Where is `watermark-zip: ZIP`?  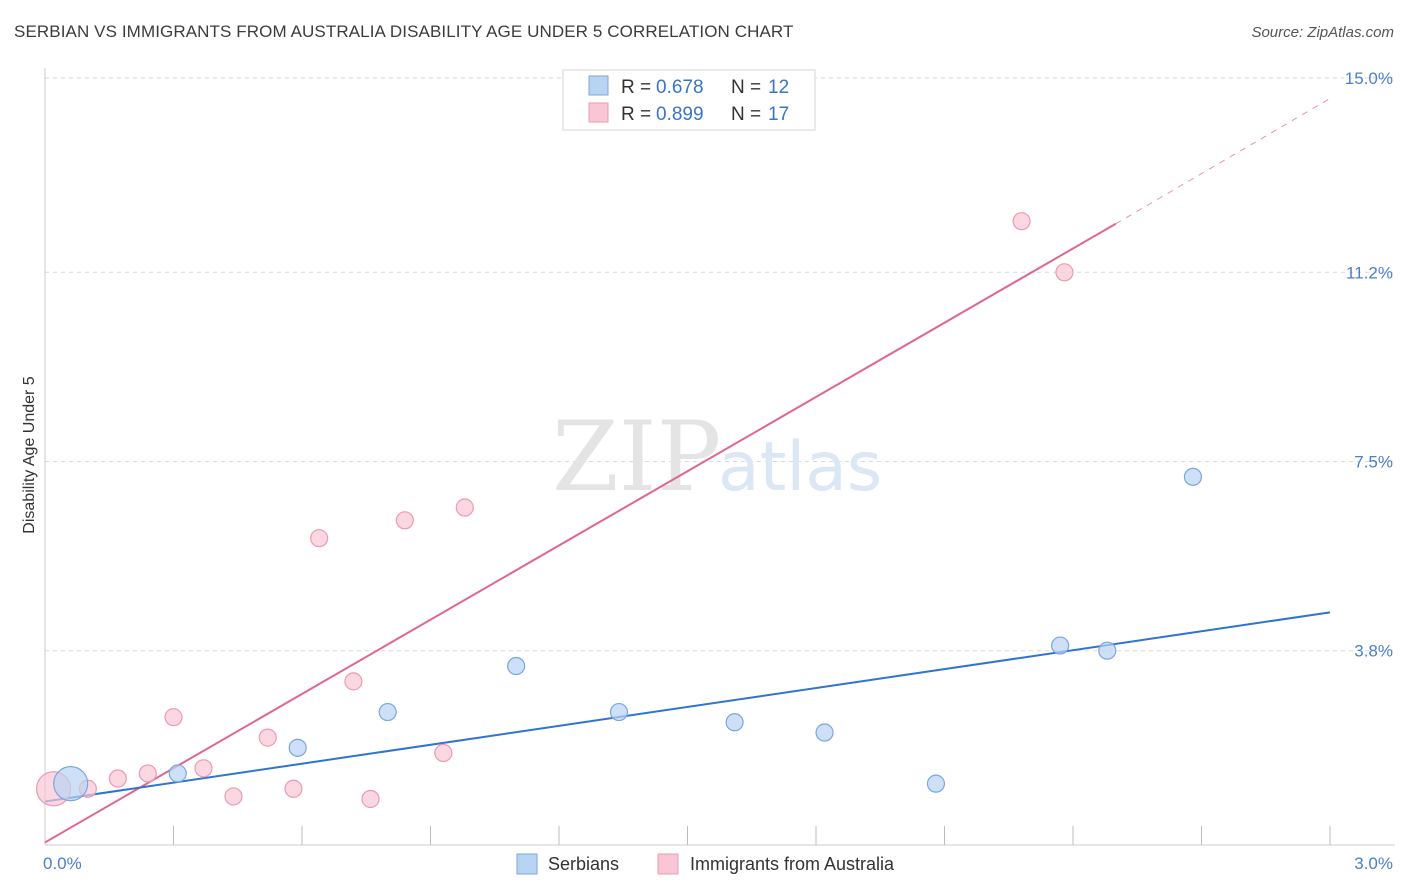 watermark-zip: ZIP is located at coordinates (636, 457).